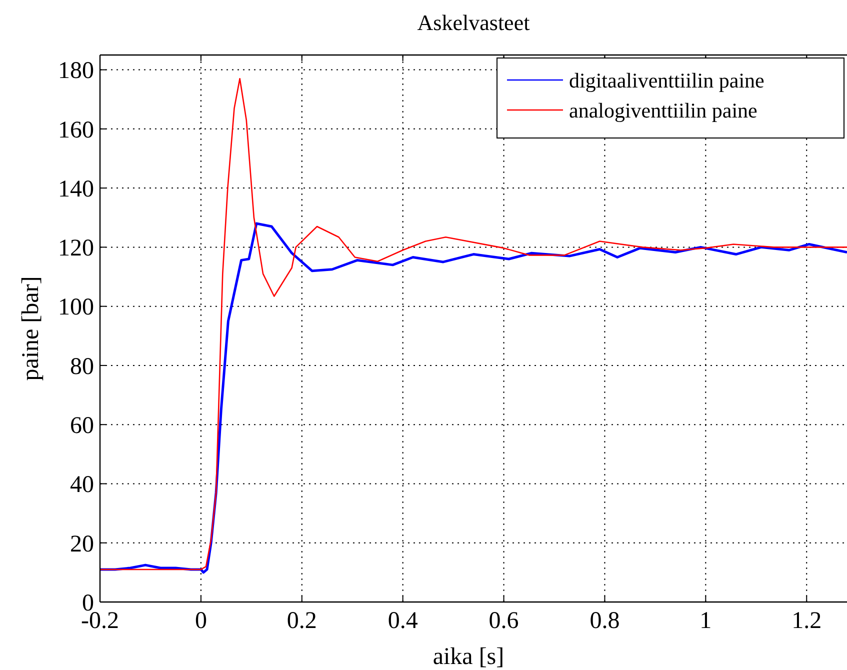 The height and width of the screenshot is (670, 847). Describe the element at coordinates (666, 80) in the screenshot. I see `legend-label: digitaaliventtiilin paine` at that location.